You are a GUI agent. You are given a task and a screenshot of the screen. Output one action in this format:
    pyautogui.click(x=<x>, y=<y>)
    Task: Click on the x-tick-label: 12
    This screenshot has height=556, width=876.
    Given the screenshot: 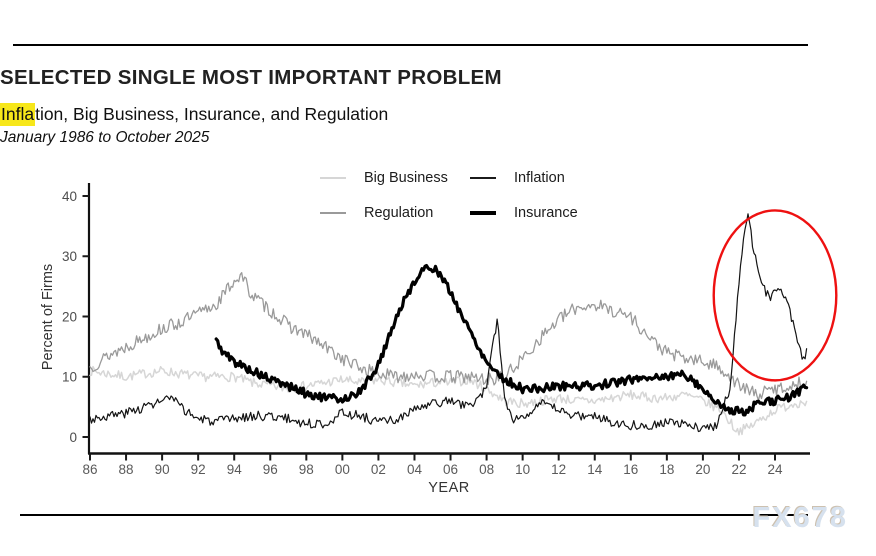 What is the action you would take?
    pyautogui.click(x=558, y=469)
    